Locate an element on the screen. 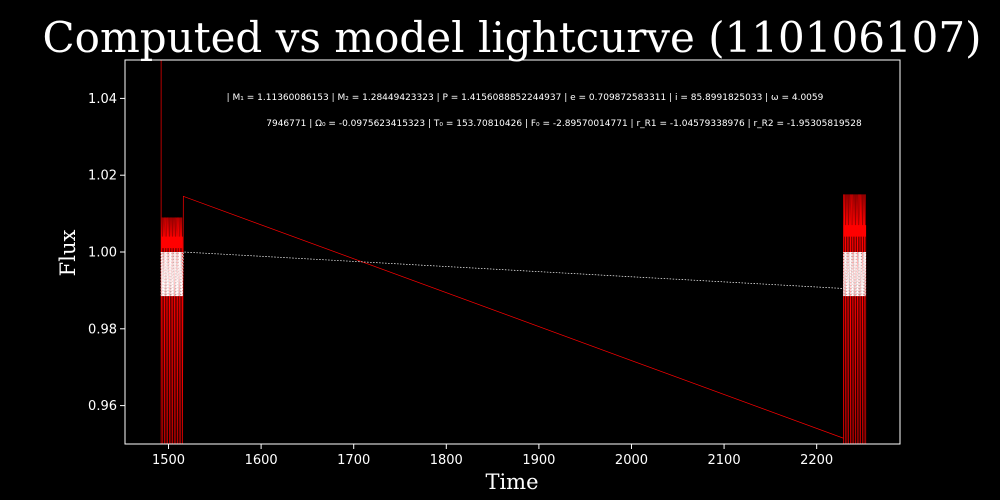  x-tick-label: 2000 is located at coordinates (631, 460).